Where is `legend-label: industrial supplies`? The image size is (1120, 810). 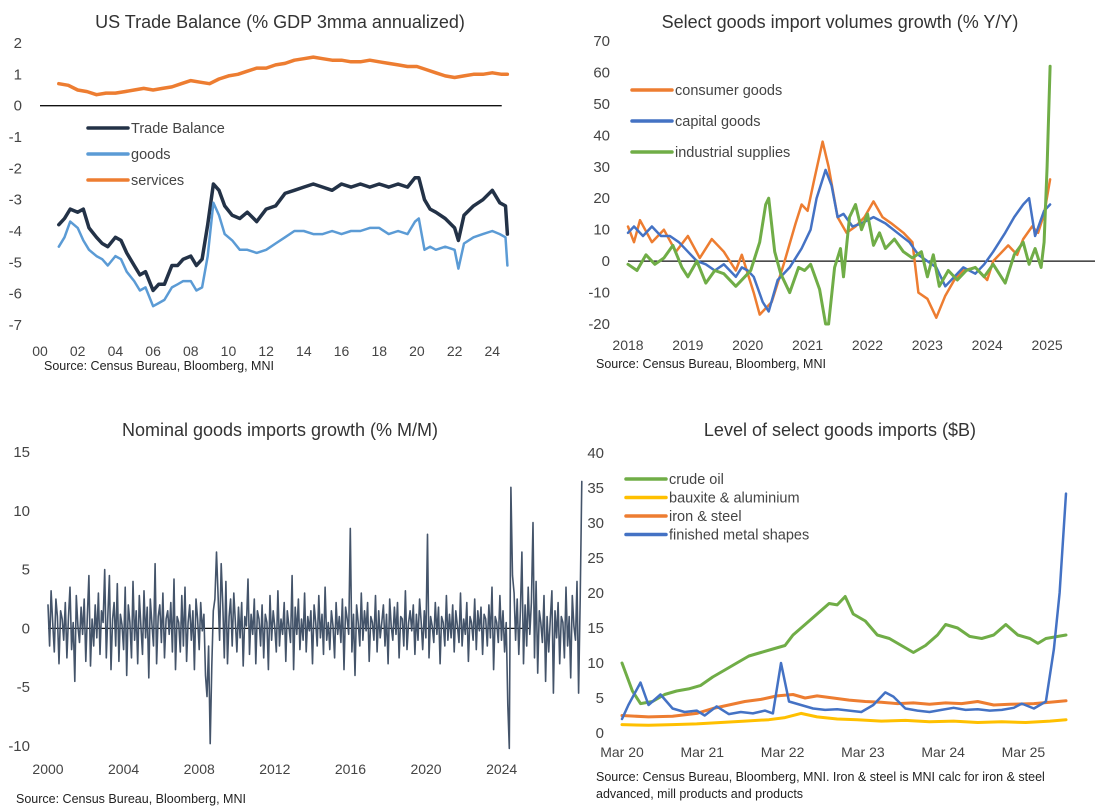
legend-label: industrial supplies is located at coordinates (732, 153).